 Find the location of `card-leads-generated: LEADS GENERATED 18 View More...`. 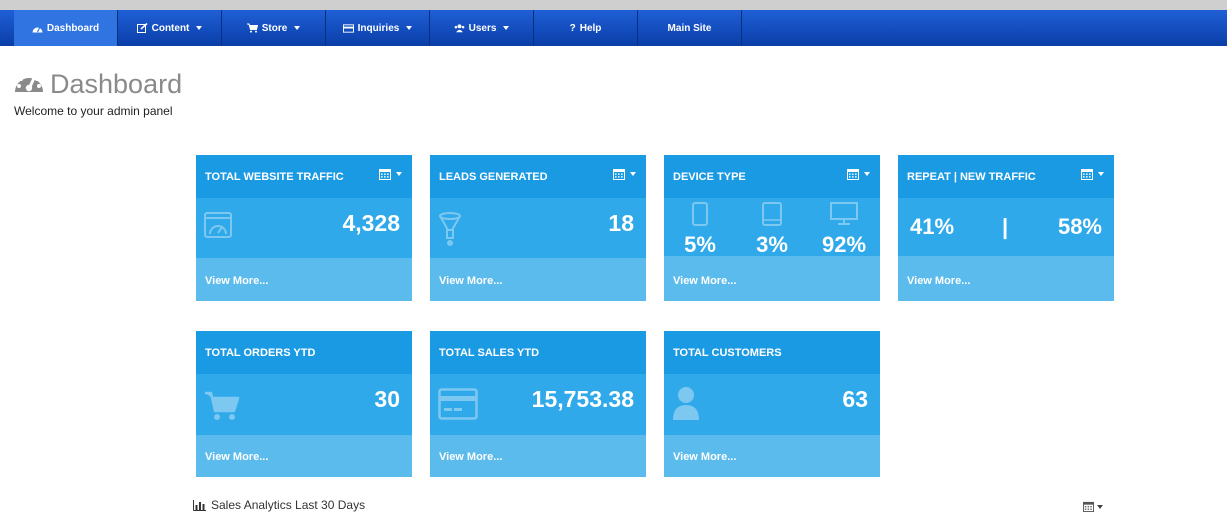

card-leads-generated: LEADS GENERATED 18 View More... is located at coordinates (538, 228).